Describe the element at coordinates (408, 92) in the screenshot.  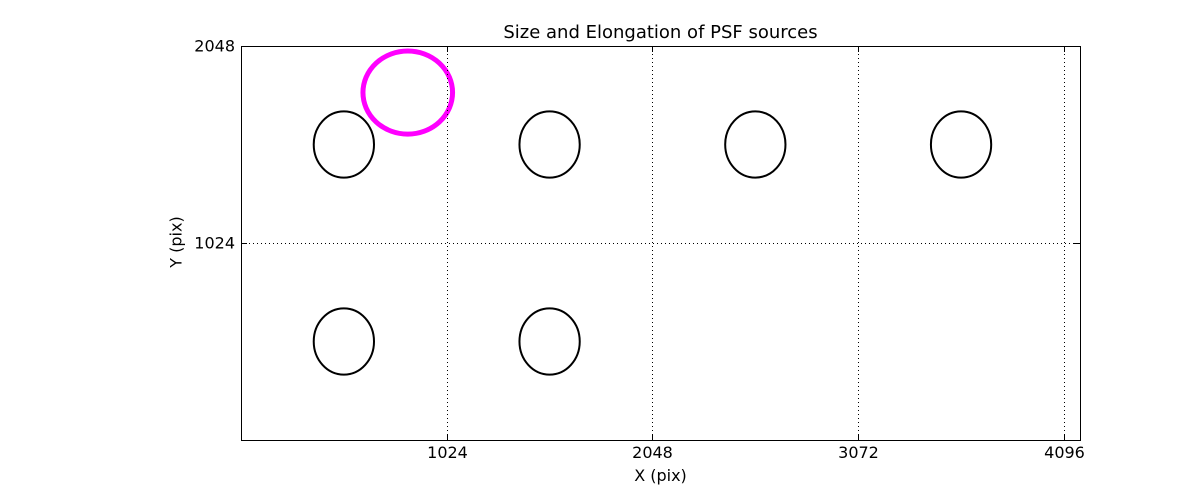
I see `flagged-source-ellipse` at that location.